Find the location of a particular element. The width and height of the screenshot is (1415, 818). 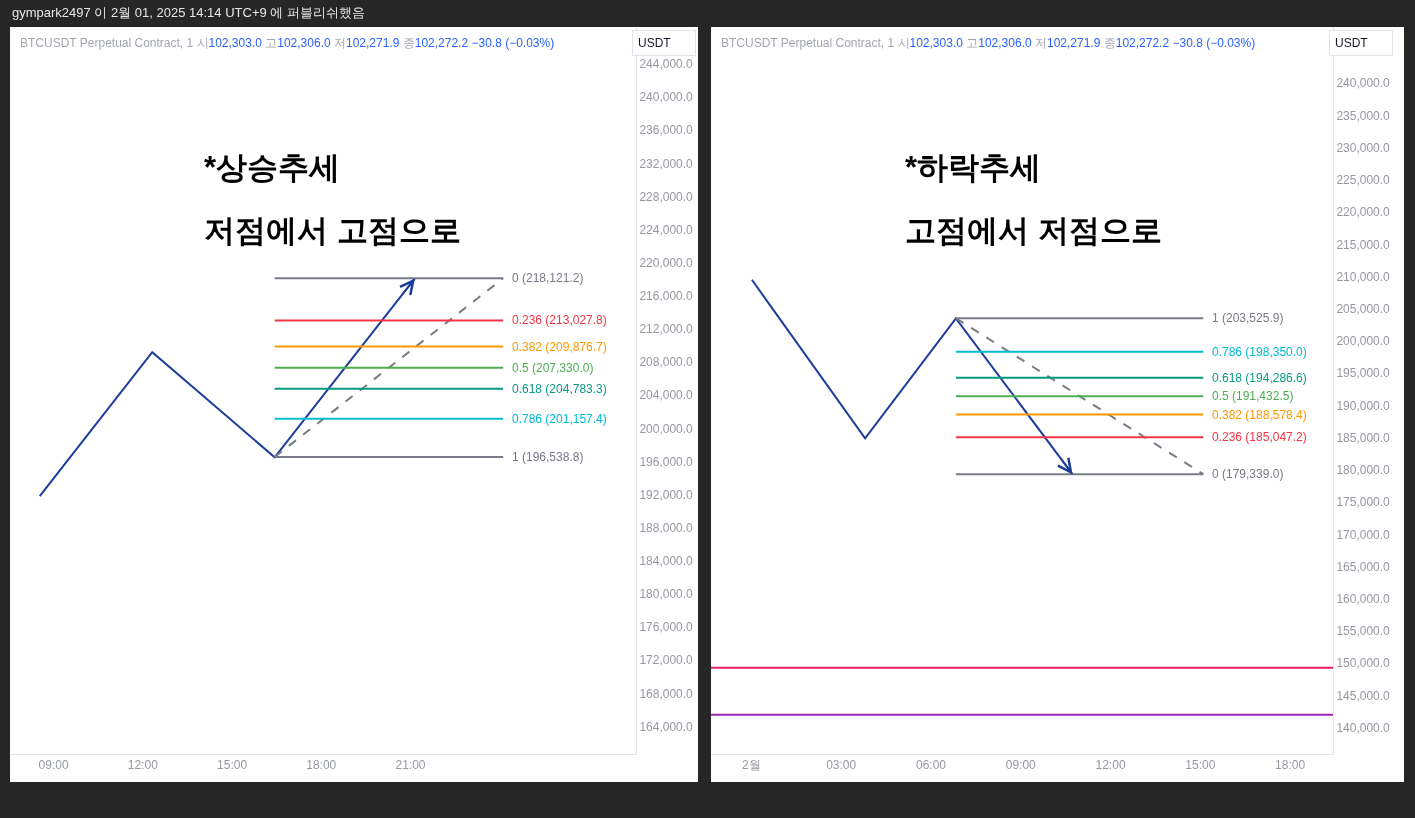

y-tick-label: 175,000.0 is located at coordinates (1363, 502).